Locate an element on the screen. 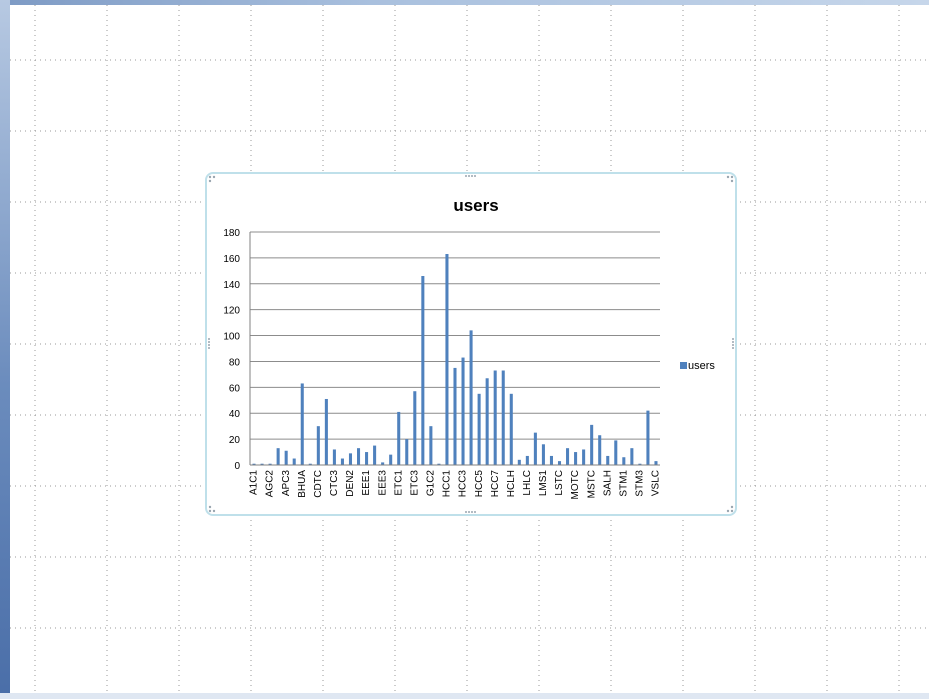  legend-label: users is located at coordinates (701, 366).